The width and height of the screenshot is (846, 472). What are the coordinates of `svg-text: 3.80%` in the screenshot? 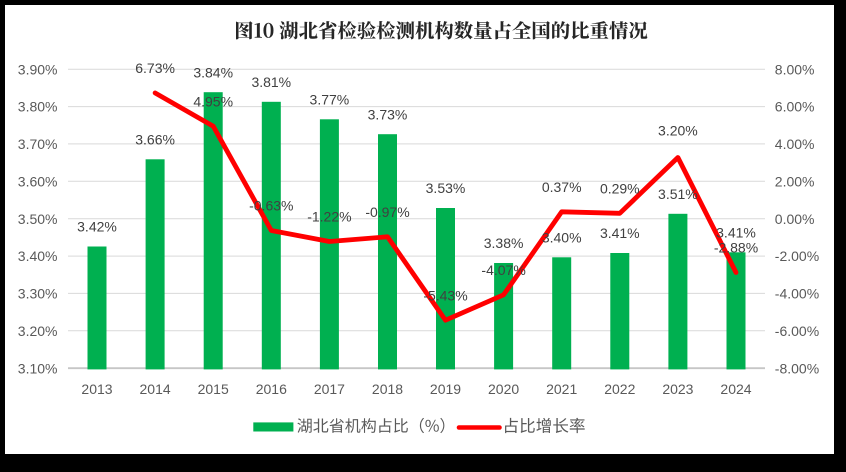 It's located at (38, 107).